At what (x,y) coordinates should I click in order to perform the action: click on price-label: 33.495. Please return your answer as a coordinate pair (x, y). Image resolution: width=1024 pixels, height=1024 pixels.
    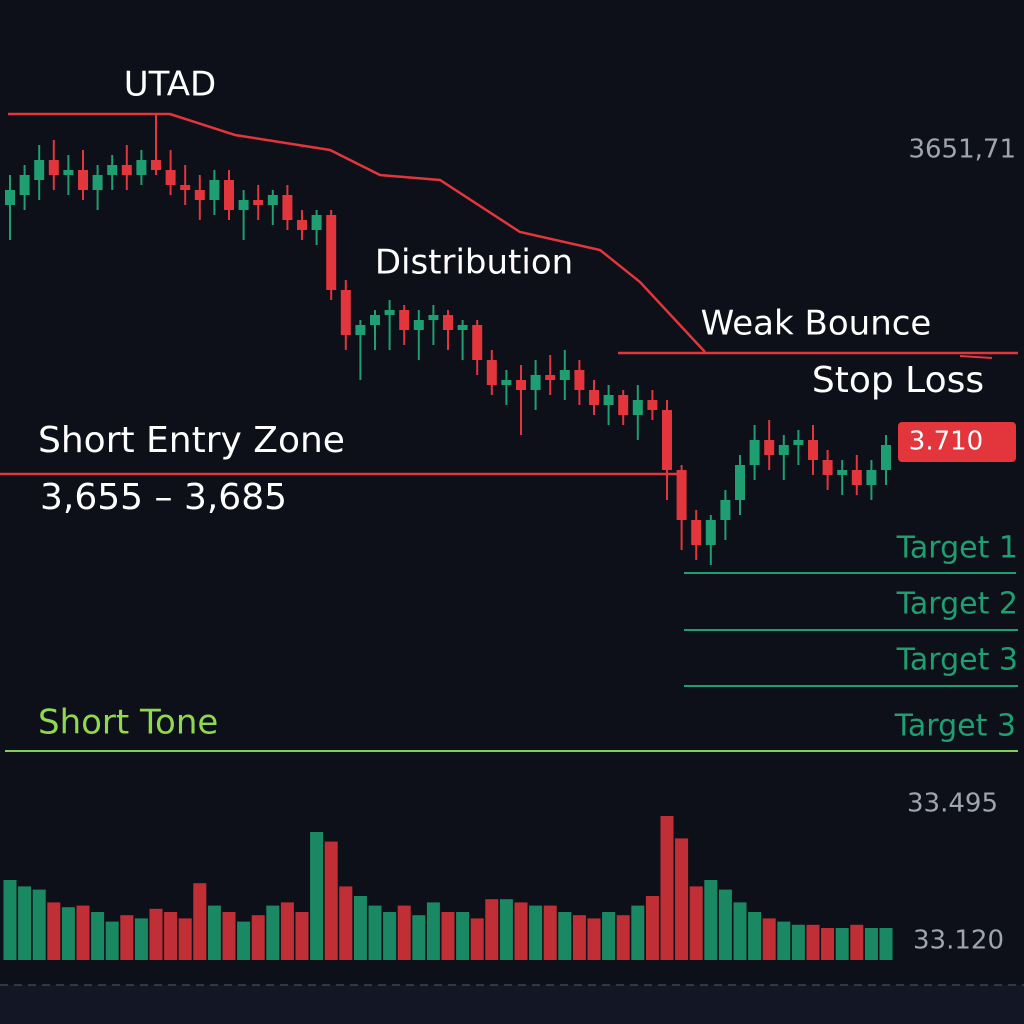
    Looking at the image, I should click on (952, 804).